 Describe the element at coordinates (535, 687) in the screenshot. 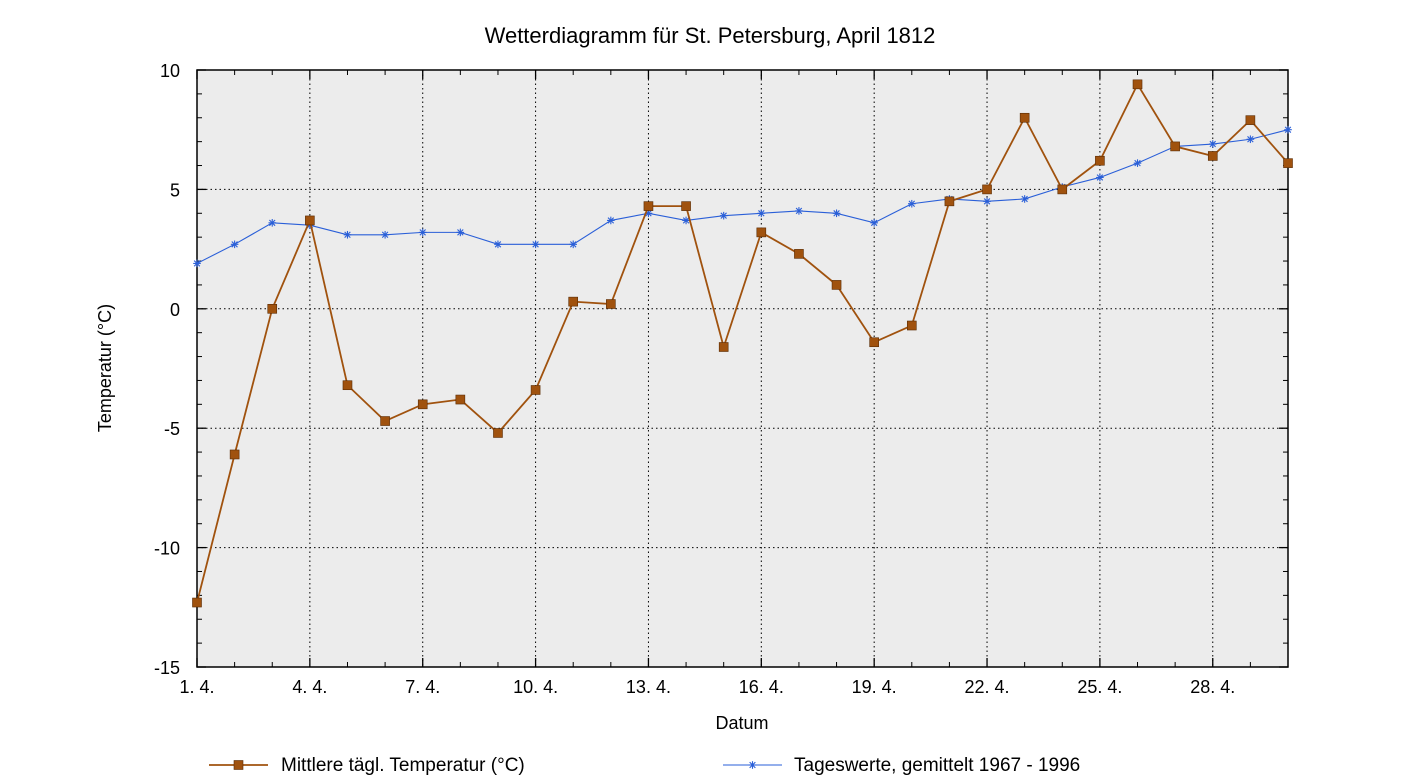

I see `x-tick-label: 10. 4.` at that location.